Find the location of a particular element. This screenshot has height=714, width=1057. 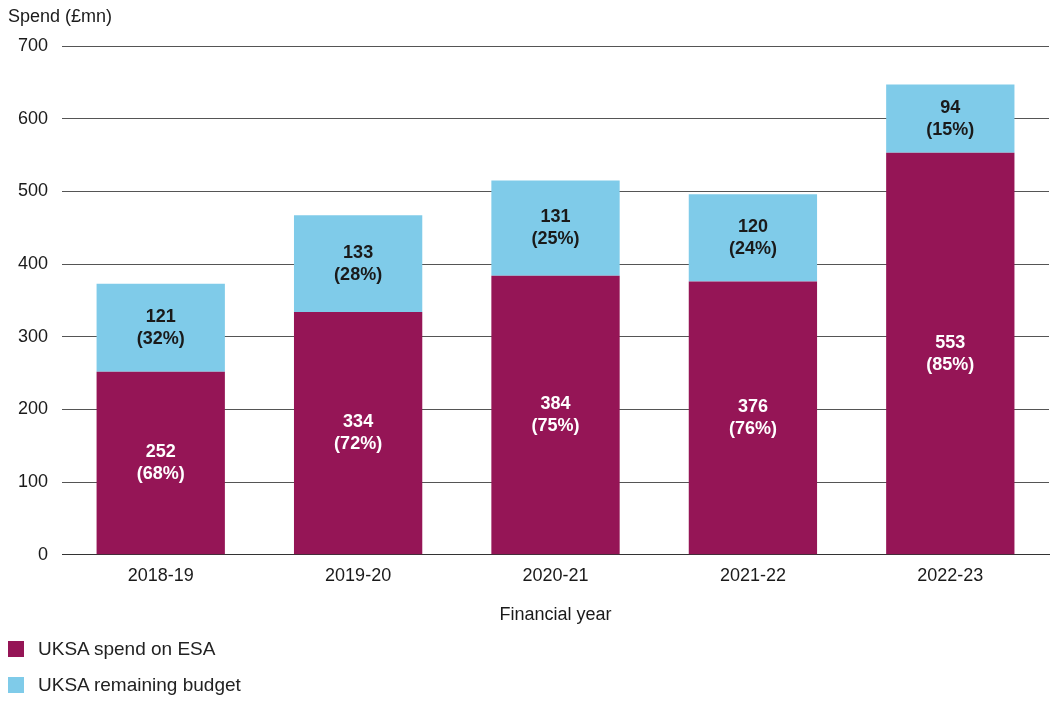

y-tick-label: 700 is located at coordinates (33, 44).